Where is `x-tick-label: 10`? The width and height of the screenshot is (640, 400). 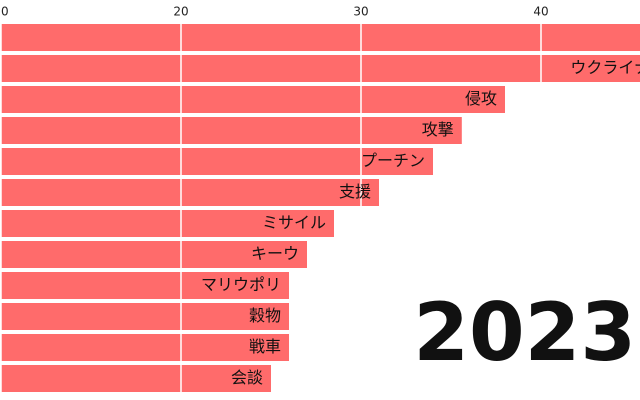
x-tick-label: 10 is located at coordinates (4, 12).